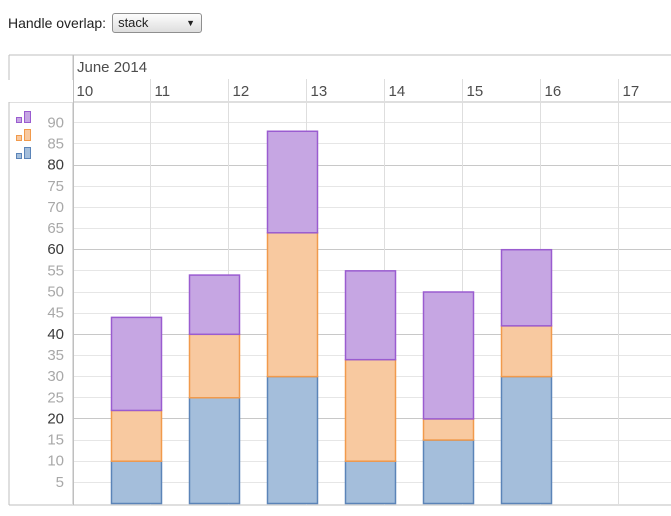 Image resolution: width=671 pixels, height=516 pixels. I want to click on y-axis-ticks: 5 10 15 20 25 30 35 40 45 50 55 60 65 70 75 80 85 90, so click(55, 302).